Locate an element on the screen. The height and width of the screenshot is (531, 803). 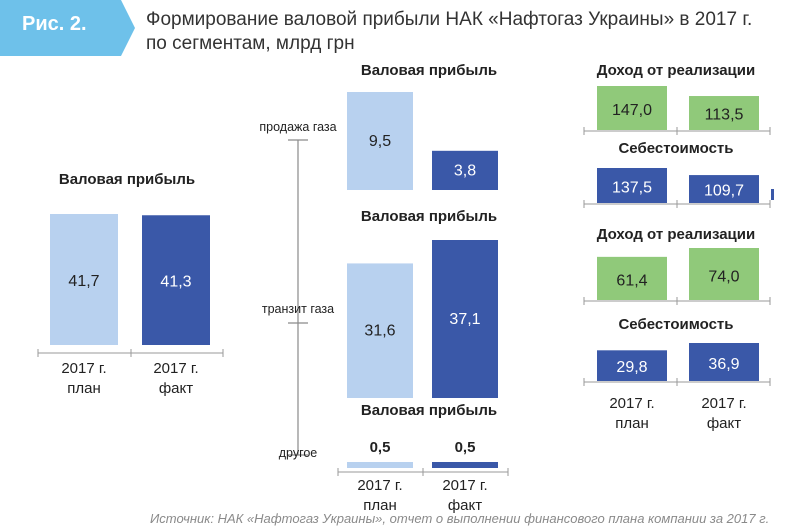
transit-title: Валовая прибыль is located at coordinates (429, 216).